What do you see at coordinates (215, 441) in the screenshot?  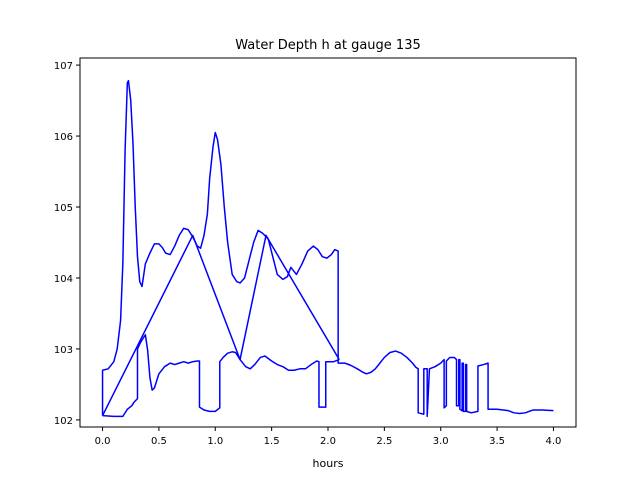 I see `x-tick-label: 1.0` at bounding box center [215, 441].